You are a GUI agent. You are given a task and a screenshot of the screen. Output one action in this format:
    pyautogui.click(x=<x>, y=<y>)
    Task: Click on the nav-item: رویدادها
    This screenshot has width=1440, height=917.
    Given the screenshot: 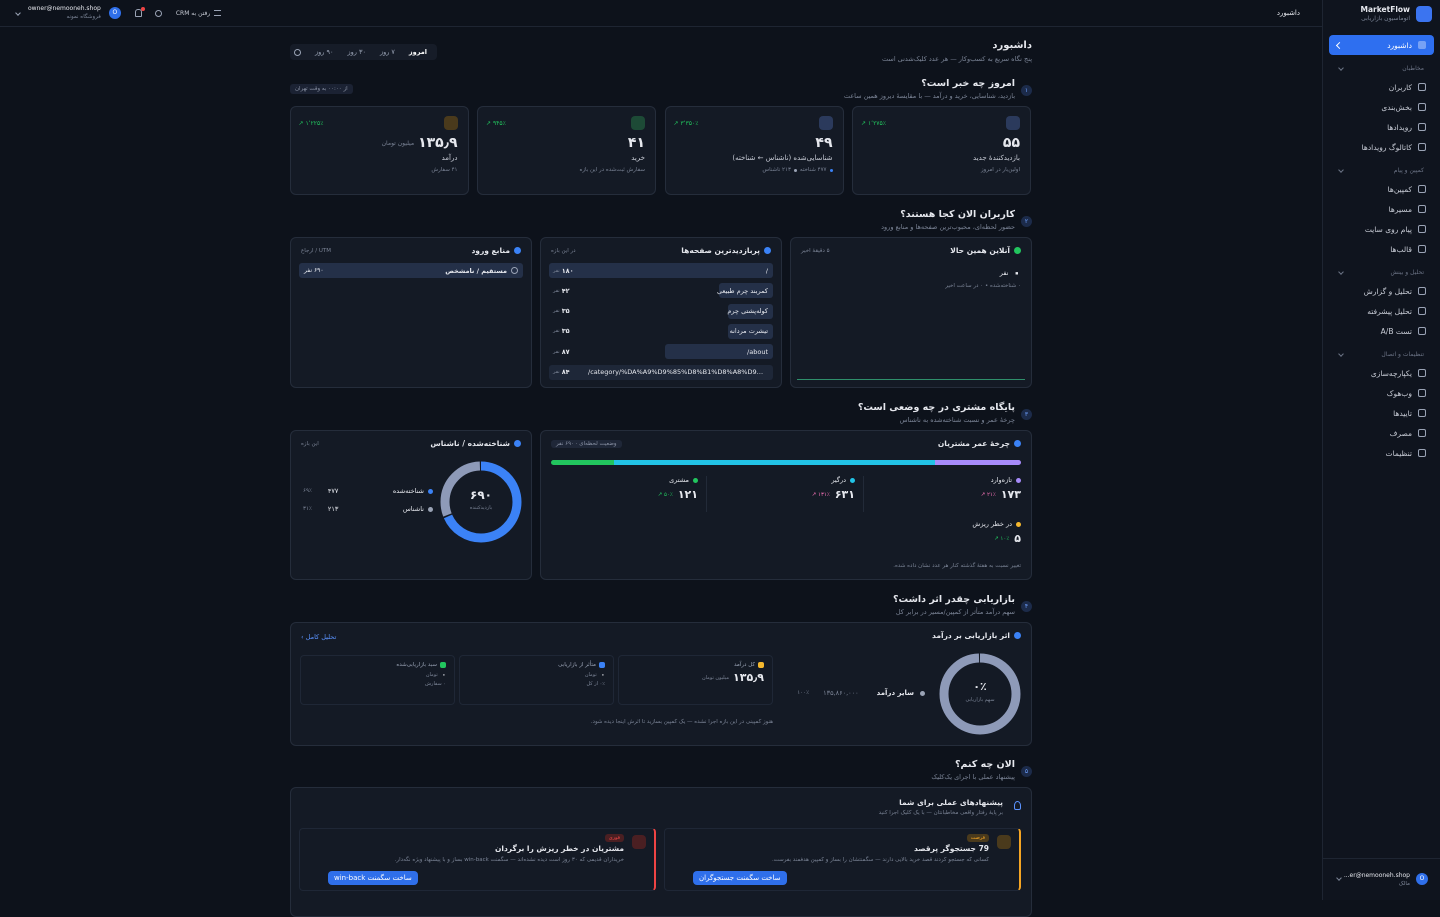 What is the action you would take?
    pyautogui.click(x=1381, y=127)
    